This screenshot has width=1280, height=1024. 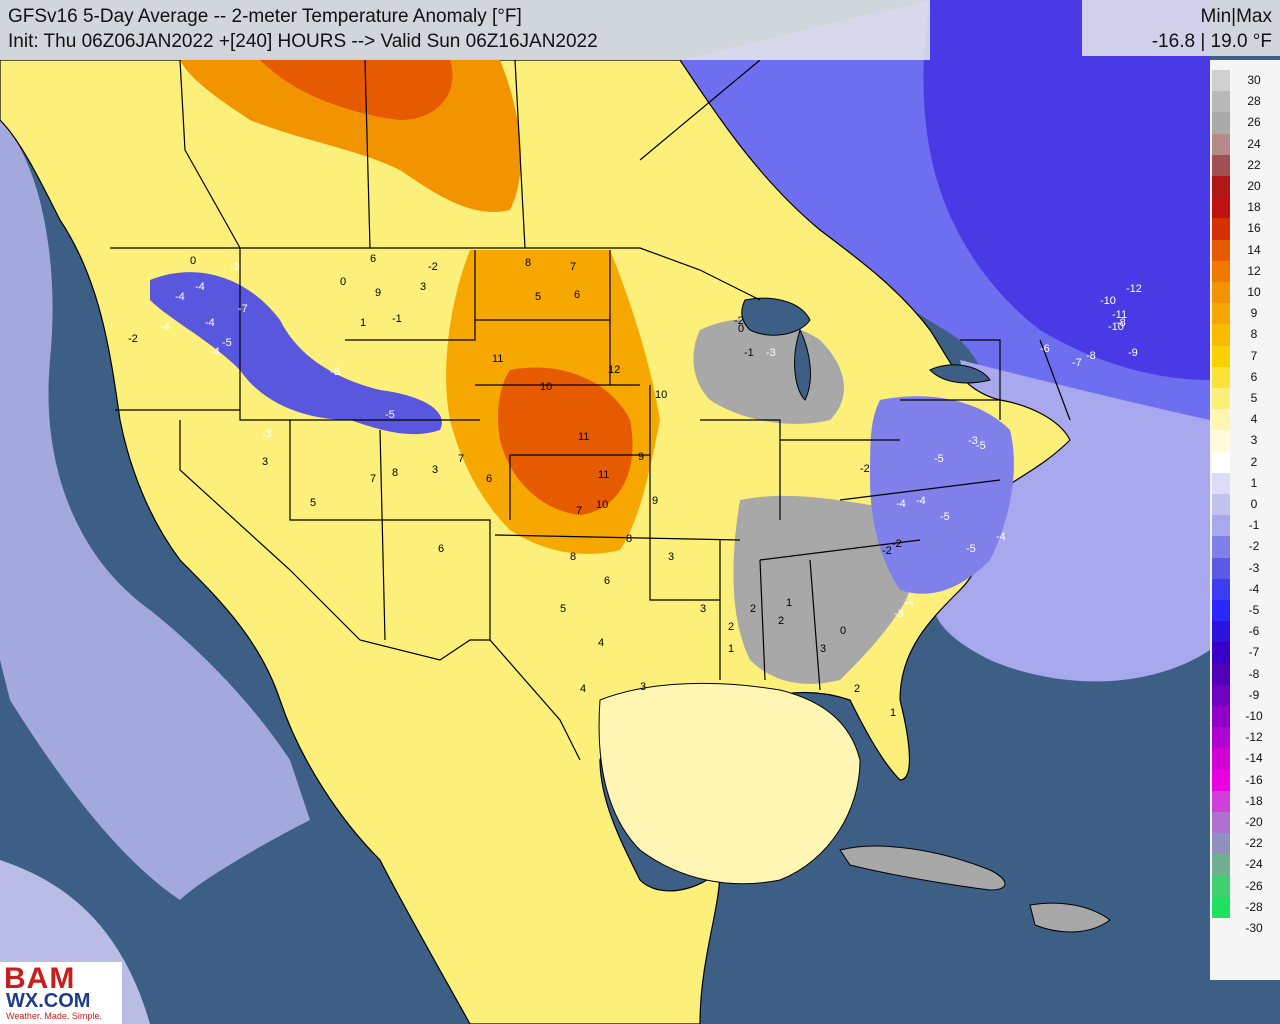 I want to click on legend-tick-label: 0, so click(x=1254, y=504).